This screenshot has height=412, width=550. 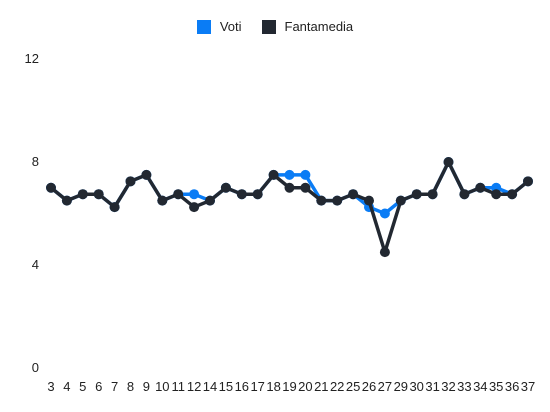 I want to click on x-tick-label: 34, so click(x=480, y=386).